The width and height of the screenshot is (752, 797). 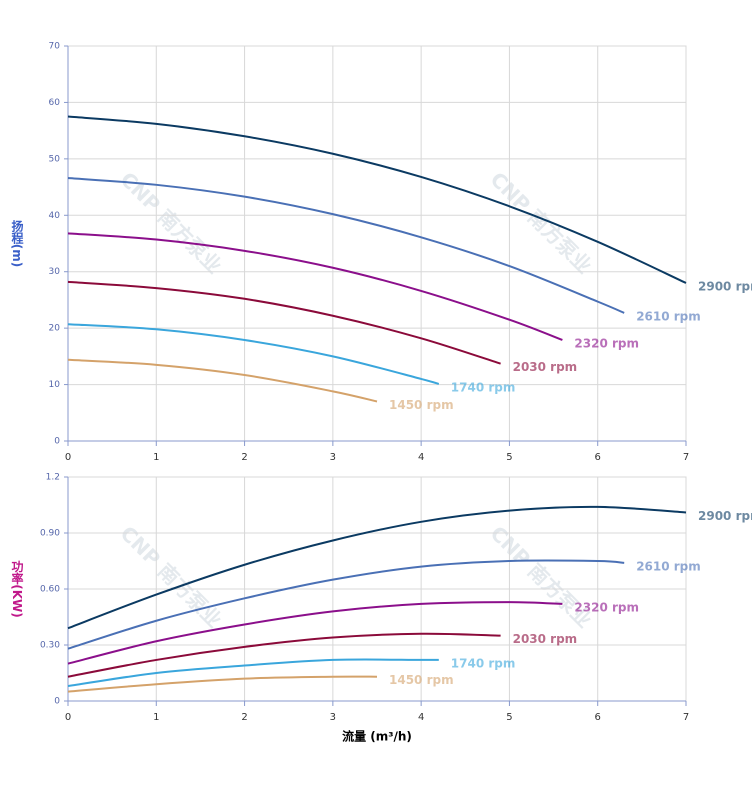 I want to click on y-tick-label: 0.90, so click(x=50, y=534).